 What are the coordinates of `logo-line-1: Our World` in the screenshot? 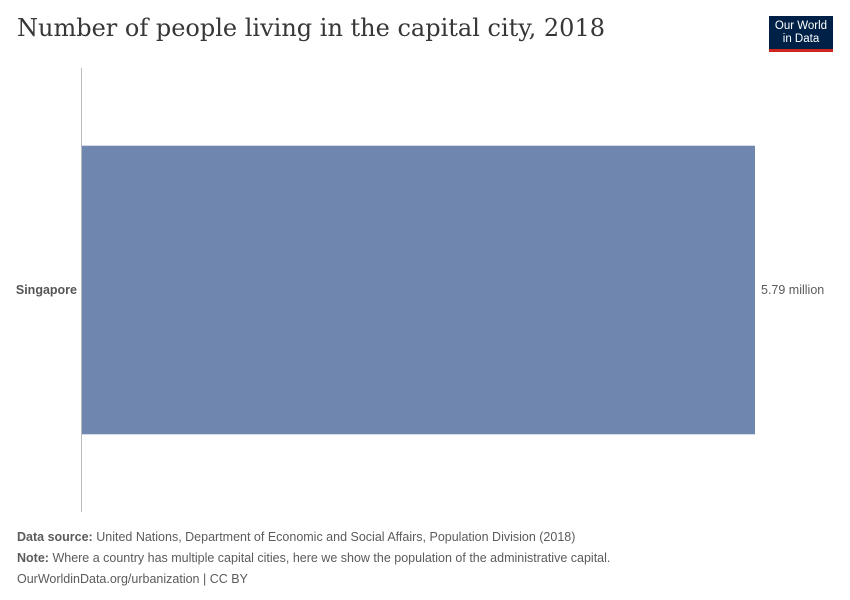 It's located at (801, 26).